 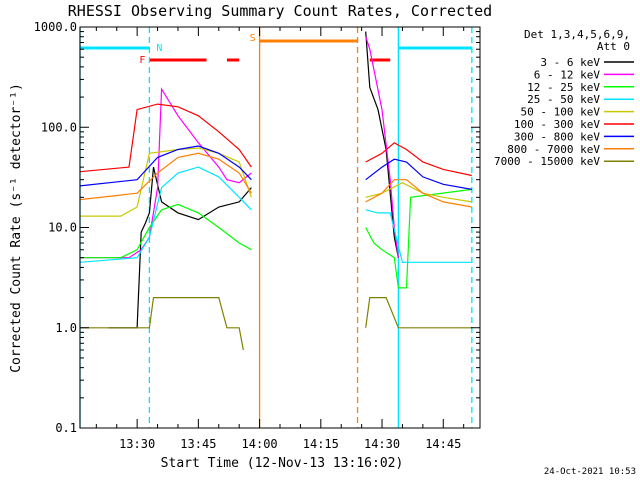 I want to click on x-tick-label: 14:30, so click(x=382, y=444).